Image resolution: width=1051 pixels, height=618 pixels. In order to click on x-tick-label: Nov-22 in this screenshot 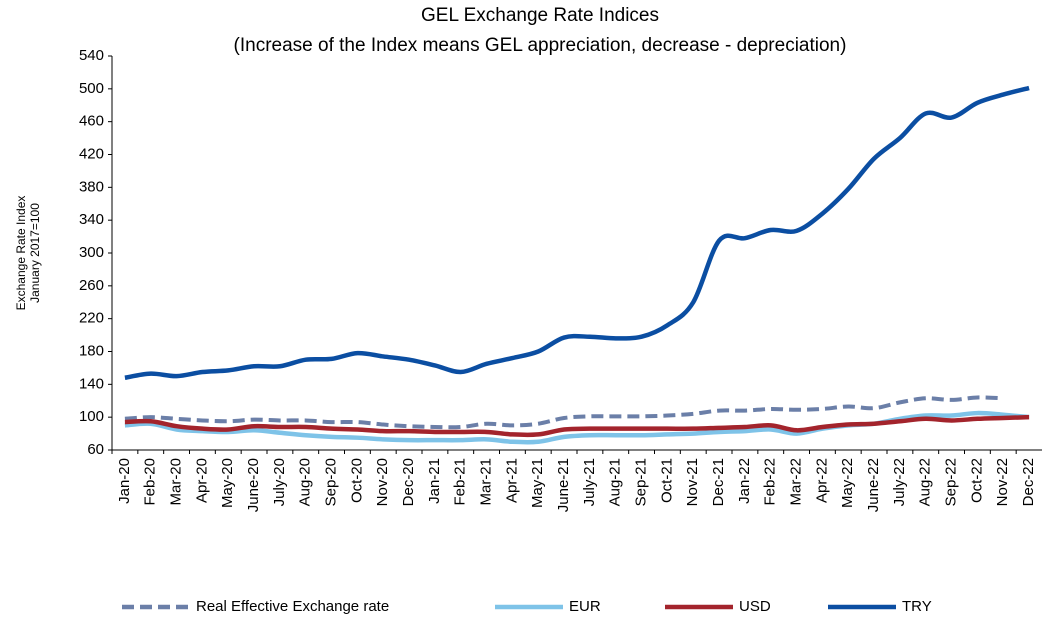, I will do `click(1002, 482)`.